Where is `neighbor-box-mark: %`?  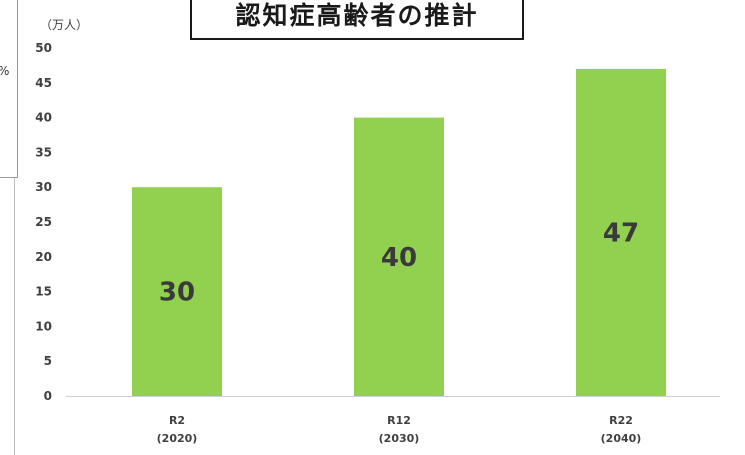
neighbor-box-mark: % is located at coordinates (4, 71).